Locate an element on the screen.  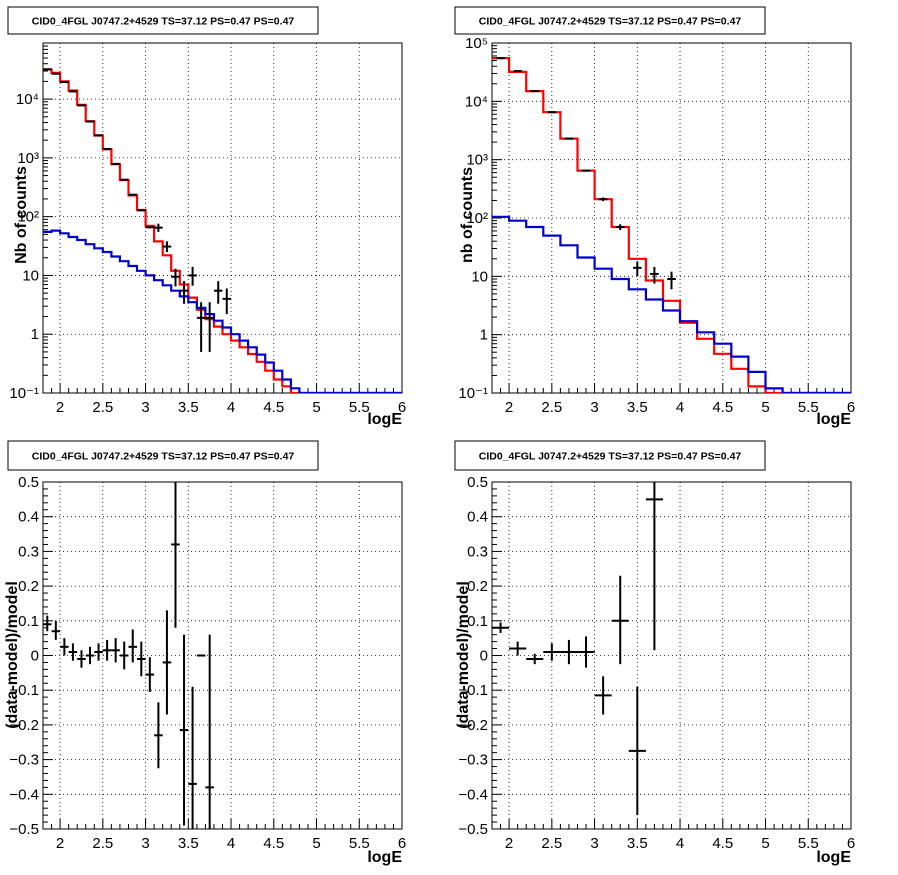
y-tick-label: 0 is located at coordinates (35, 656).